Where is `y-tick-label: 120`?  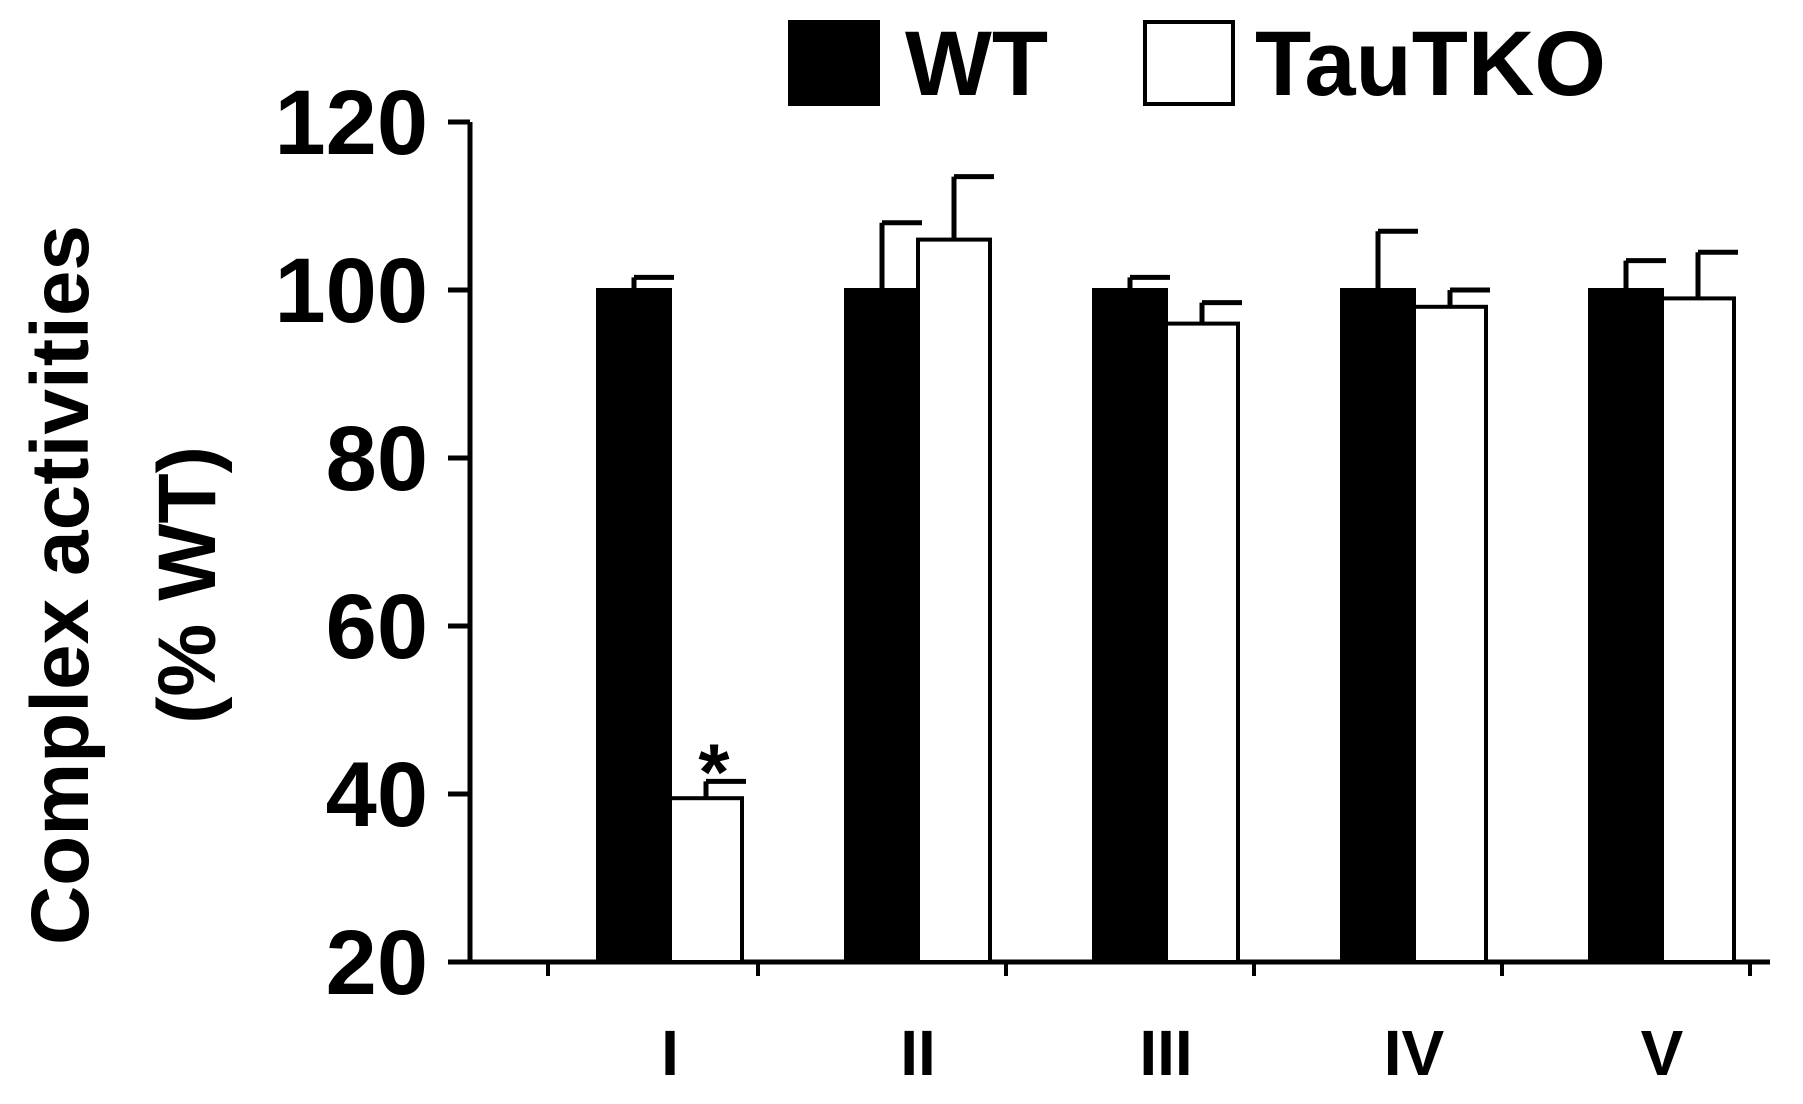 y-tick-label: 120 is located at coordinates (352, 123).